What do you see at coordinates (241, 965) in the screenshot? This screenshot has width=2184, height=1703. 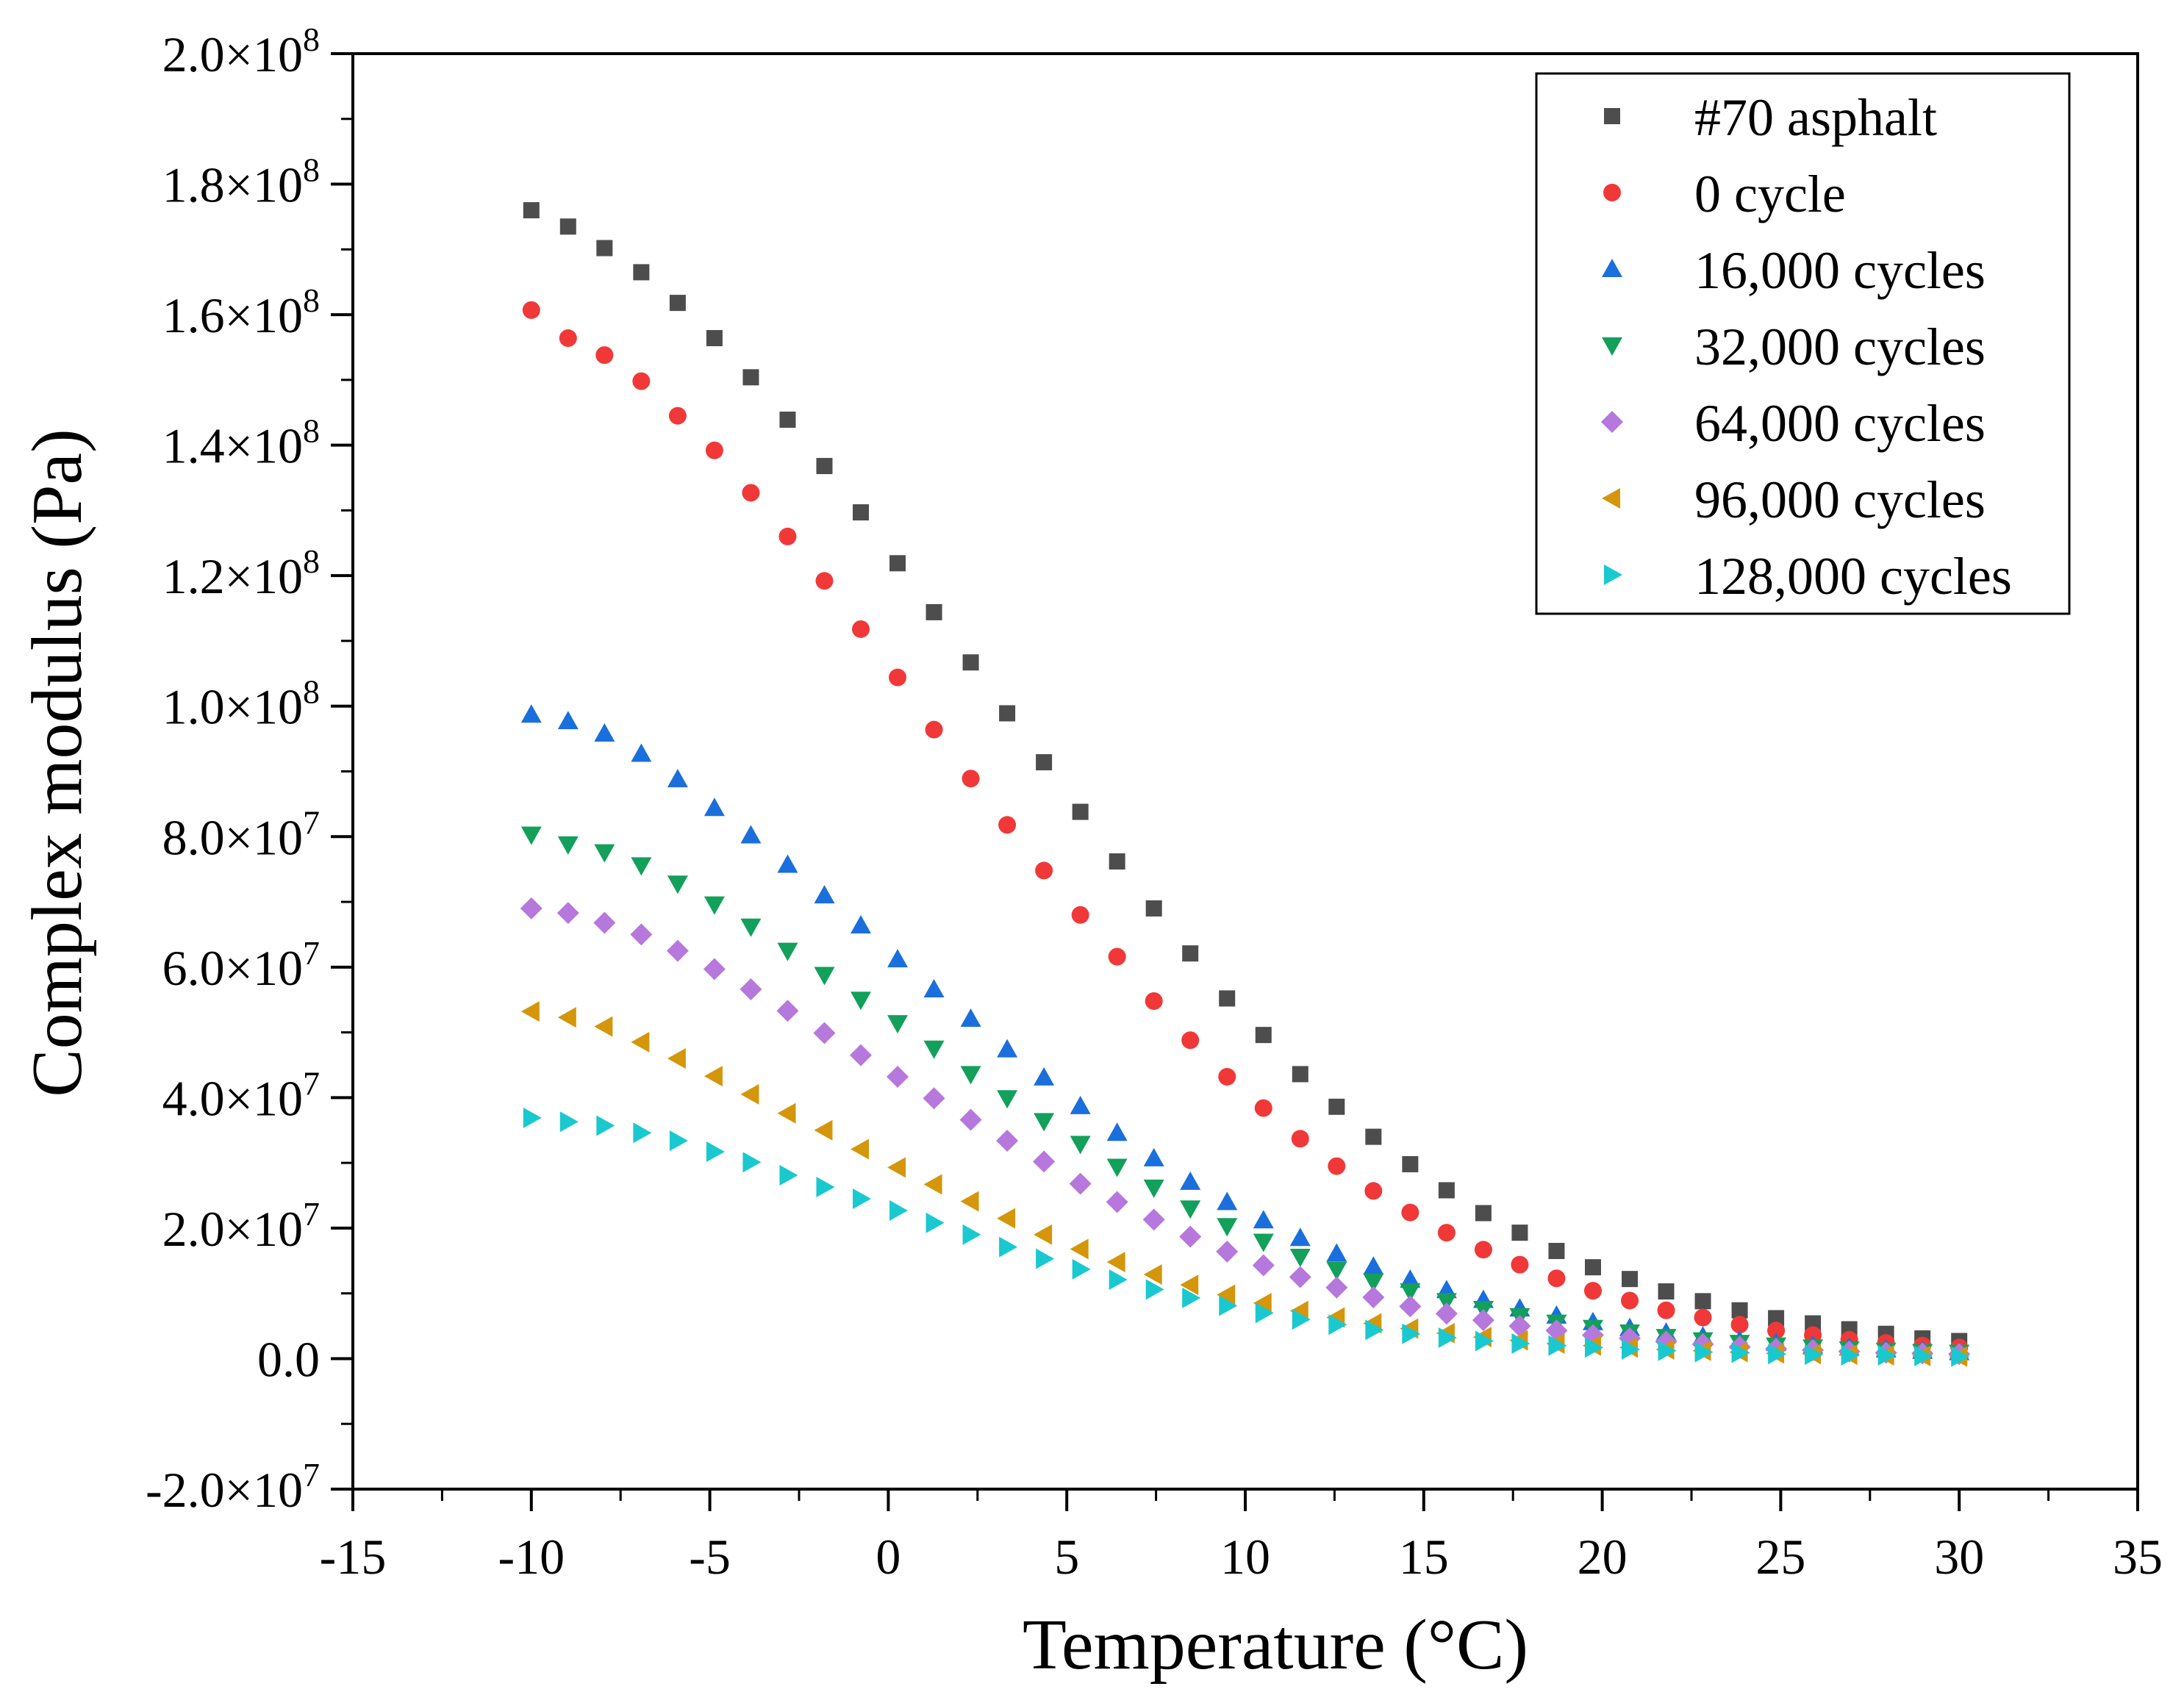 I see `y-tick-label: 6.0×10⁷` at bounding box center [241, 965].